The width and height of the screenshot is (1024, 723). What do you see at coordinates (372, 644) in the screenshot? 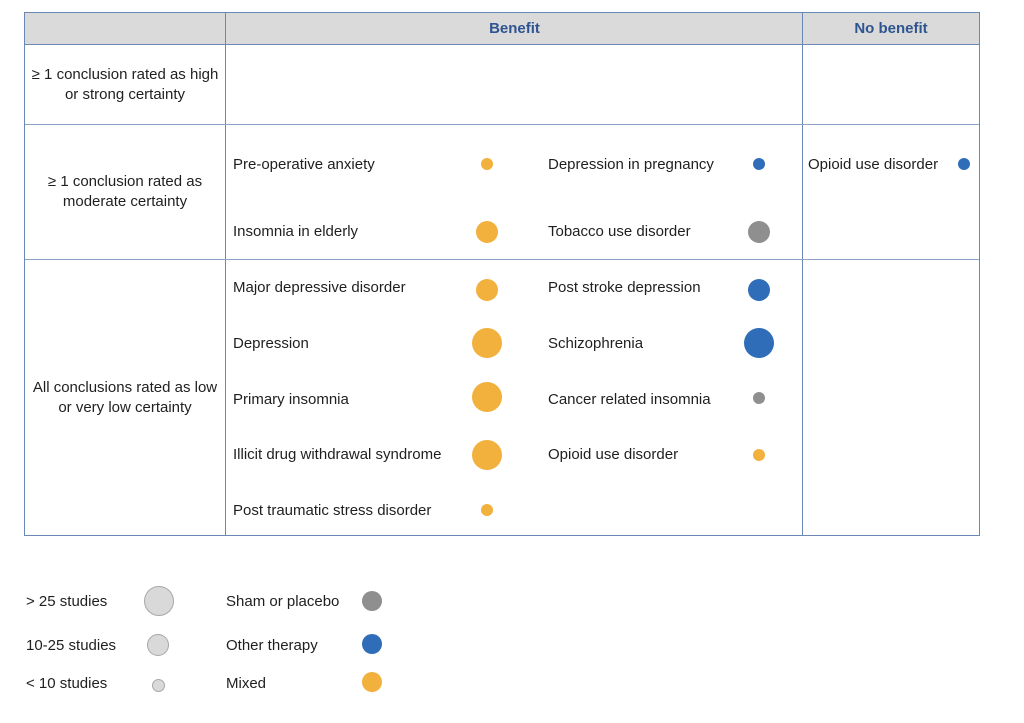
I see `legend-other-therapy-swatch` at bounding box center [372, 644].